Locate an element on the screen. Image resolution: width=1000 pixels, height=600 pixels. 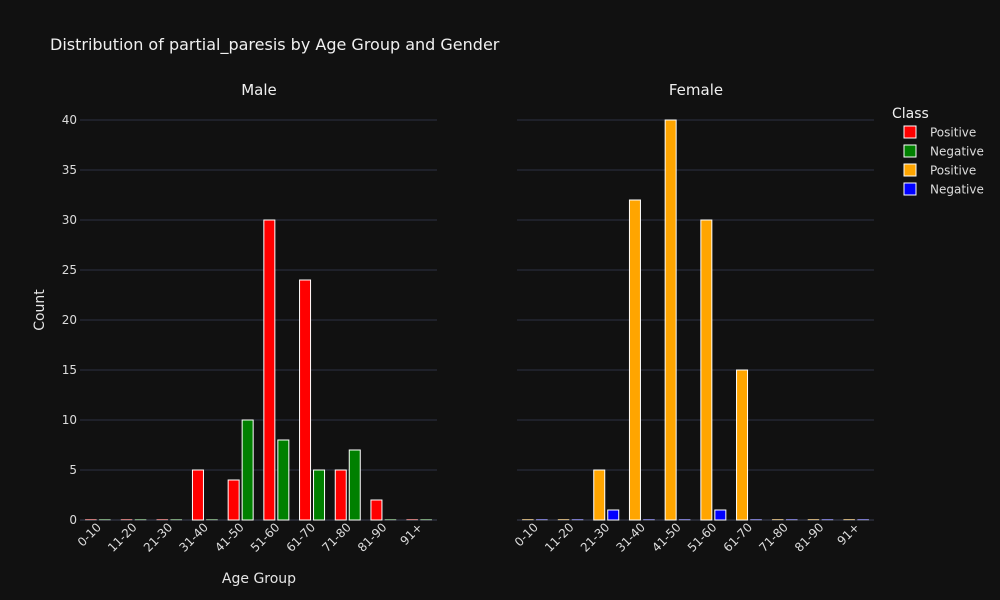
y-tick-label: 40 is located at coordinates (69, 120).